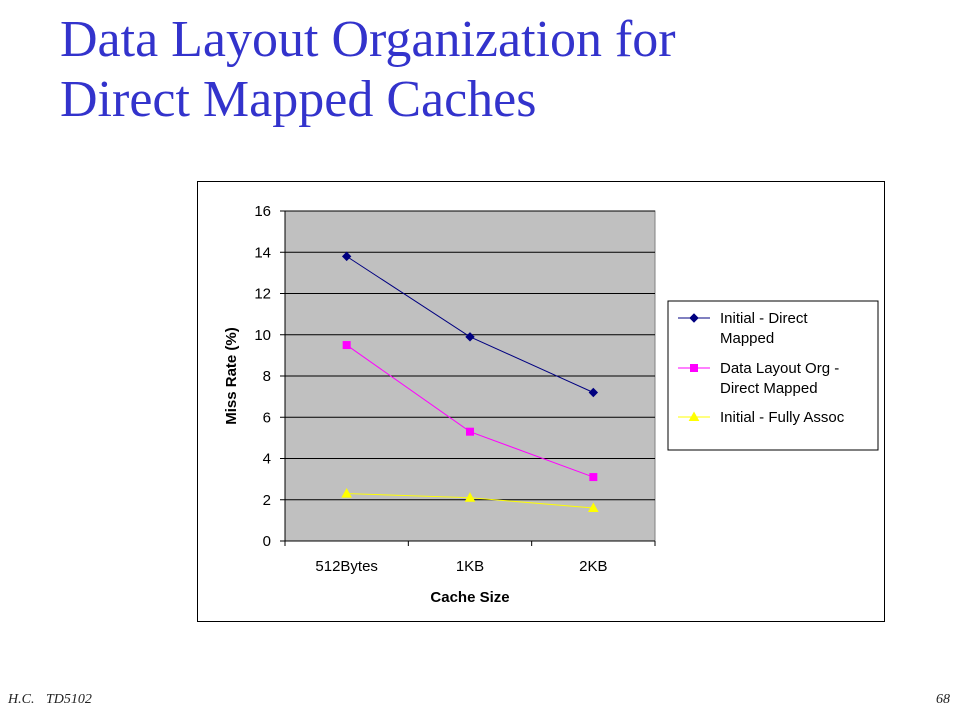 Image resolution: width=960 pixels, height=720 pixels. Describe the element at coordinates (368, 39) in the screenshot. I see `slide-title-line1: Data Layout Organization for` at that location.